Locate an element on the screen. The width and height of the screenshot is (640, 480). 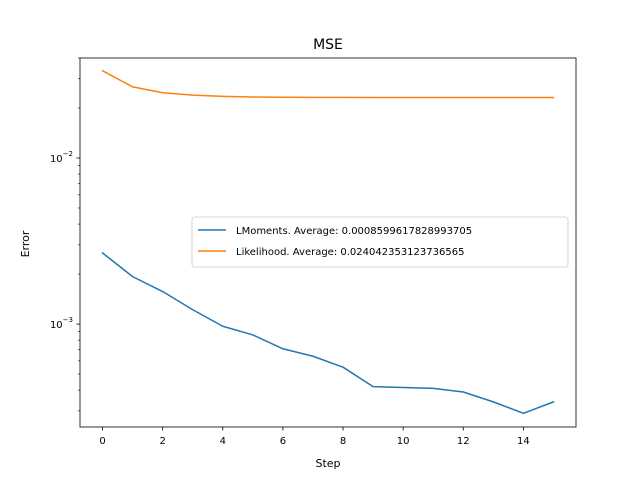
x-tick-label: 0 is located at coordinates (102, 441).